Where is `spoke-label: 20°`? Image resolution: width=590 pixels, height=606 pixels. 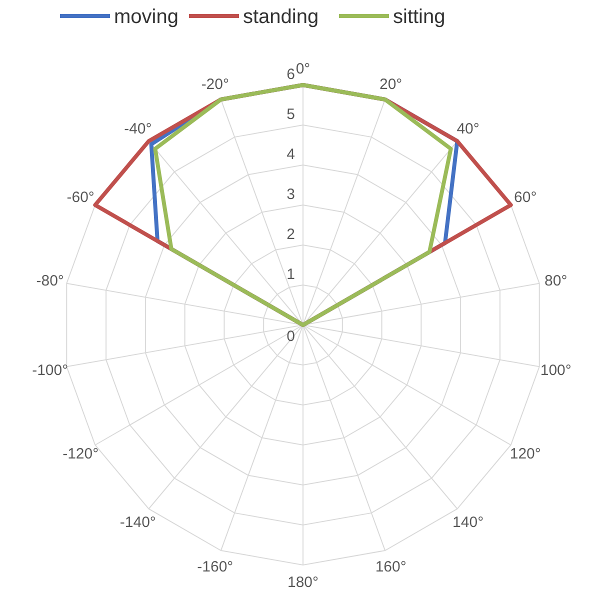 spoke-label: 20° is located at coordinates (390, 84).